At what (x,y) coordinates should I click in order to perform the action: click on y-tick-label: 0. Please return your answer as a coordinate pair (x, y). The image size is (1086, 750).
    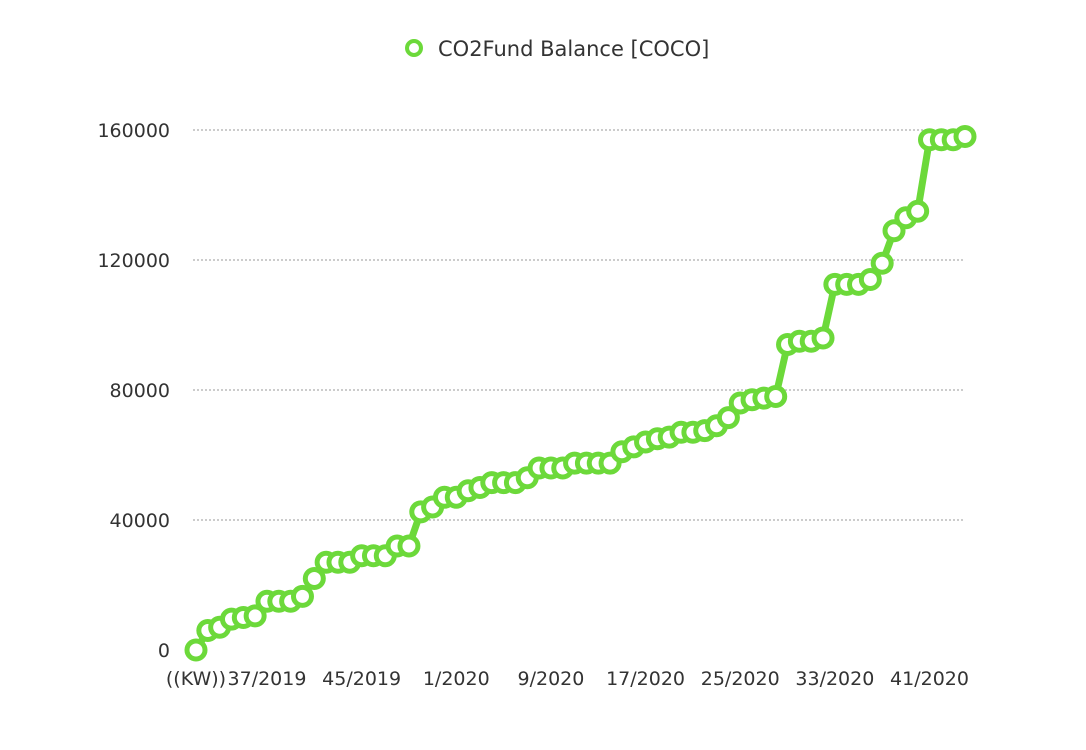
    Looking at the image, I should click on (164, 651).